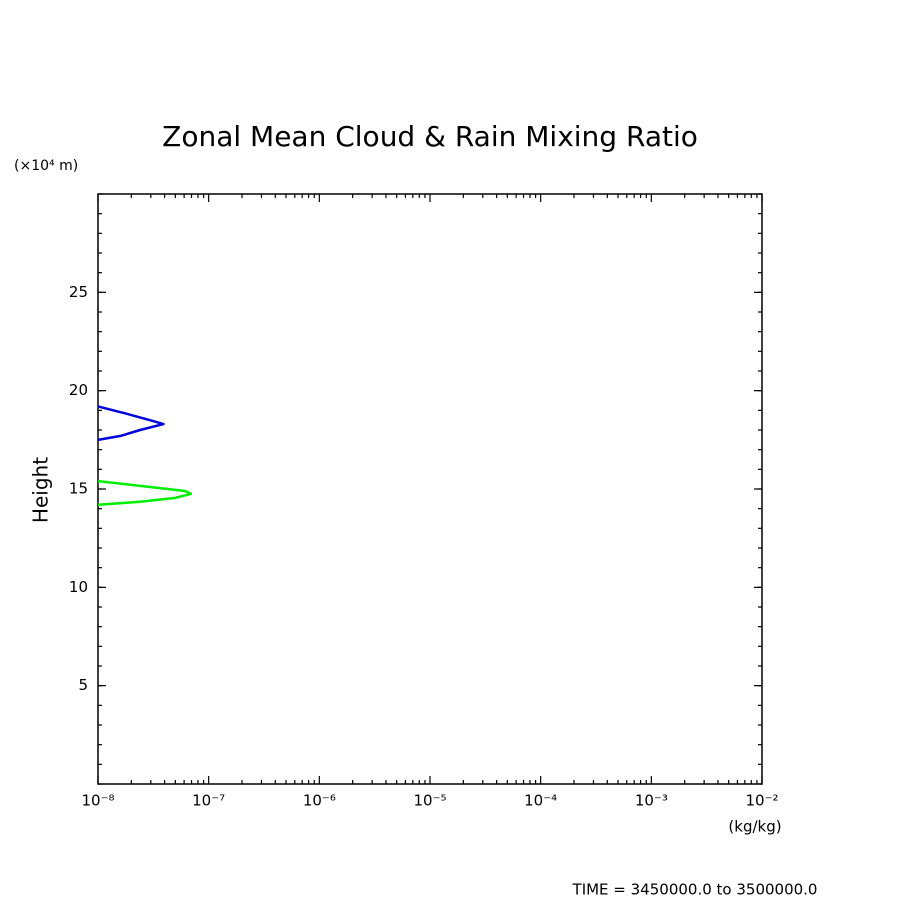  Describe the element at coordinates (78, 292) in the screenshot. I see `y-tick-label: 25` at that location.